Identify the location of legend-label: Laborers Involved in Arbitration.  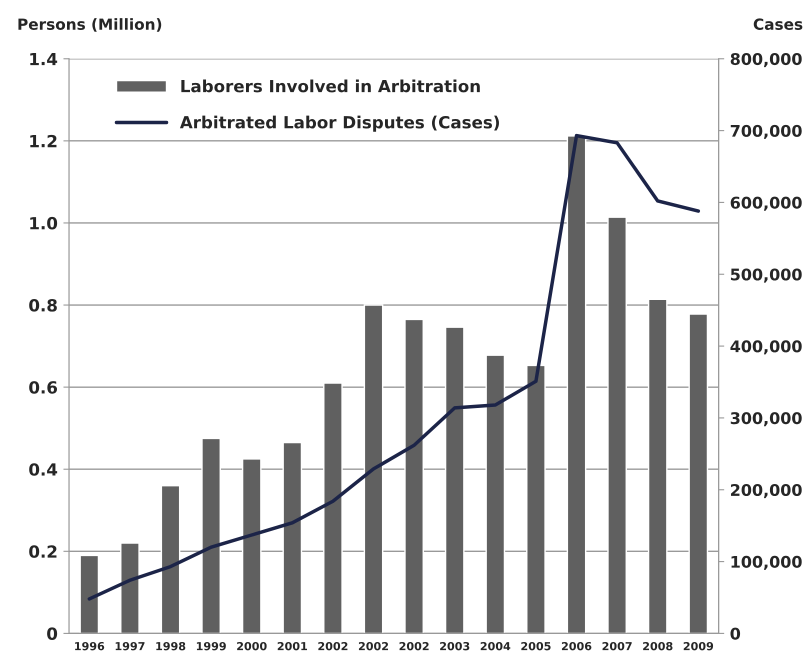
(330, 86).